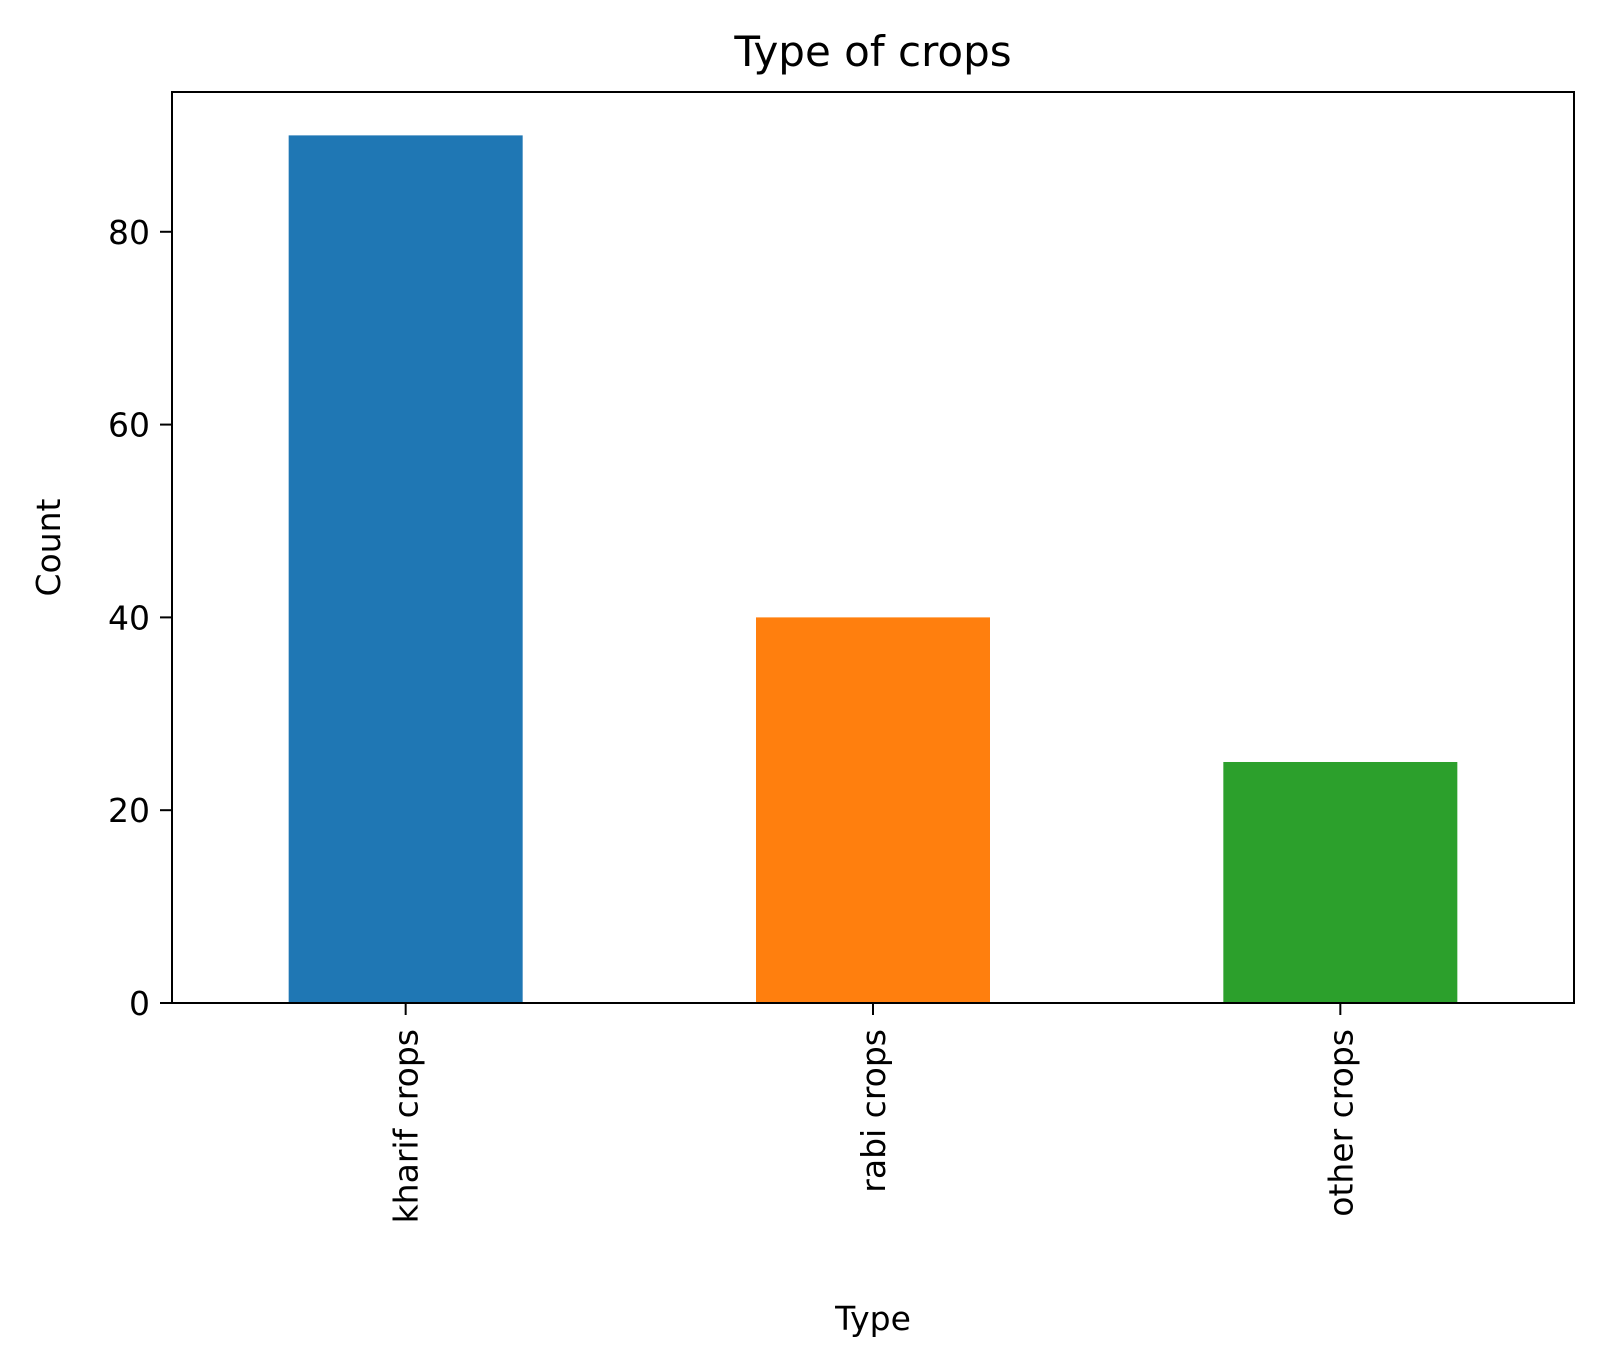 The width and height of the screenshot is (1599, 1366). What do you see at coordinates (129, 425) in the screenshot?
I see `y-tick-label: 60` at bounding box center [129, 425].